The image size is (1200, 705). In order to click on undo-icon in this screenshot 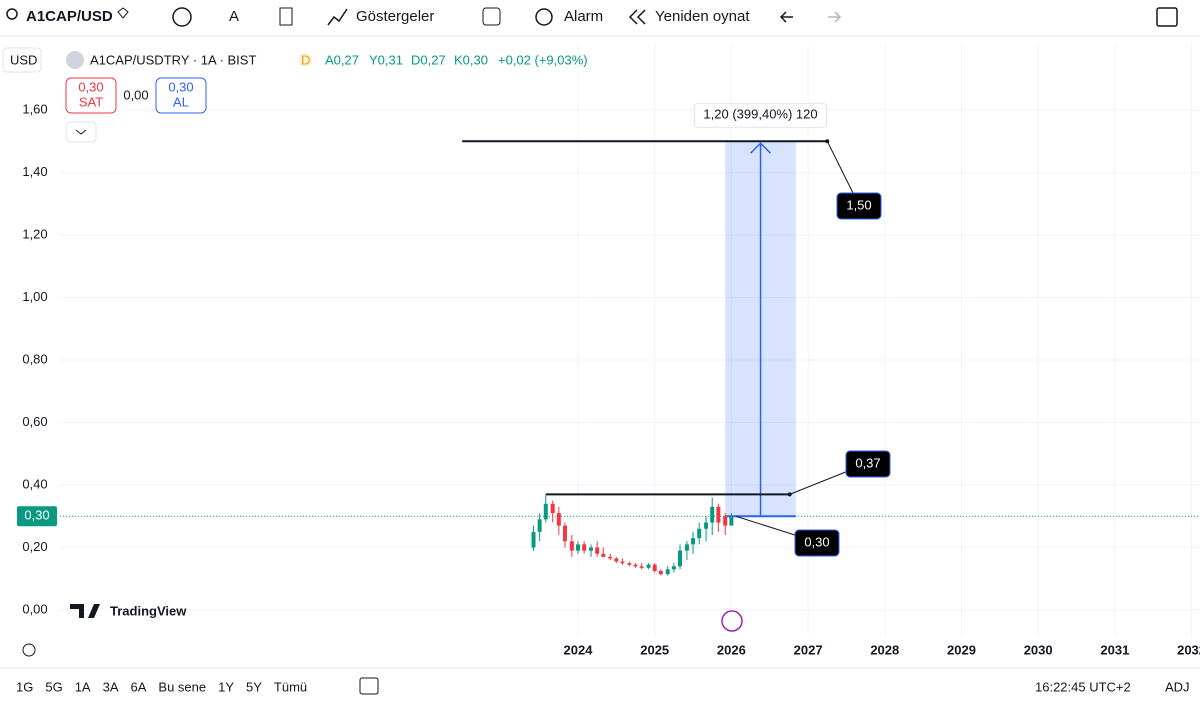, I will do `click(786, 17)`.